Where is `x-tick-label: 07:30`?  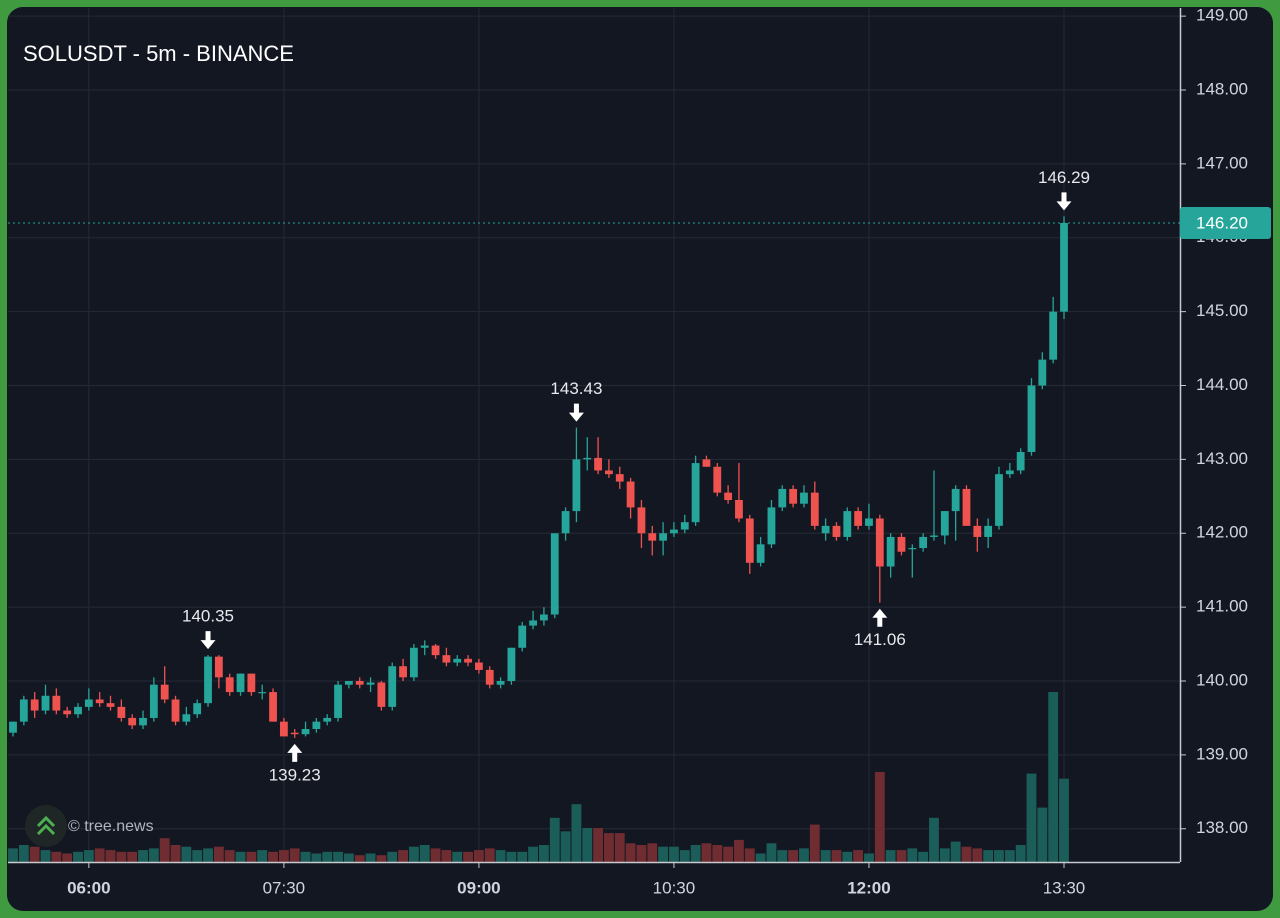
x-tick-label: 07:30 is located at coordinates (284, 887).